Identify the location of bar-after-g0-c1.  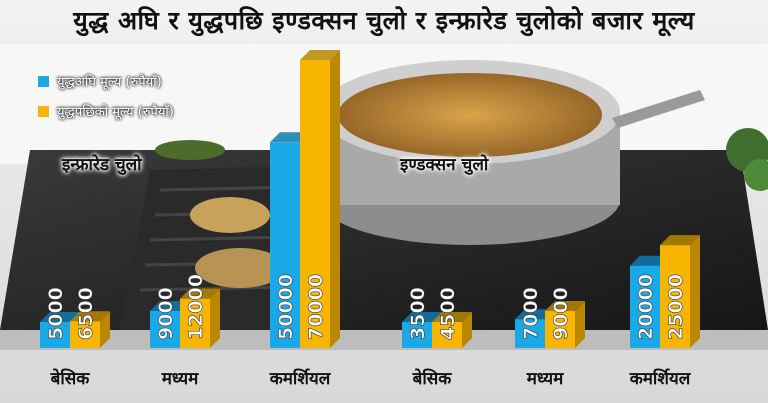
(200, 318).